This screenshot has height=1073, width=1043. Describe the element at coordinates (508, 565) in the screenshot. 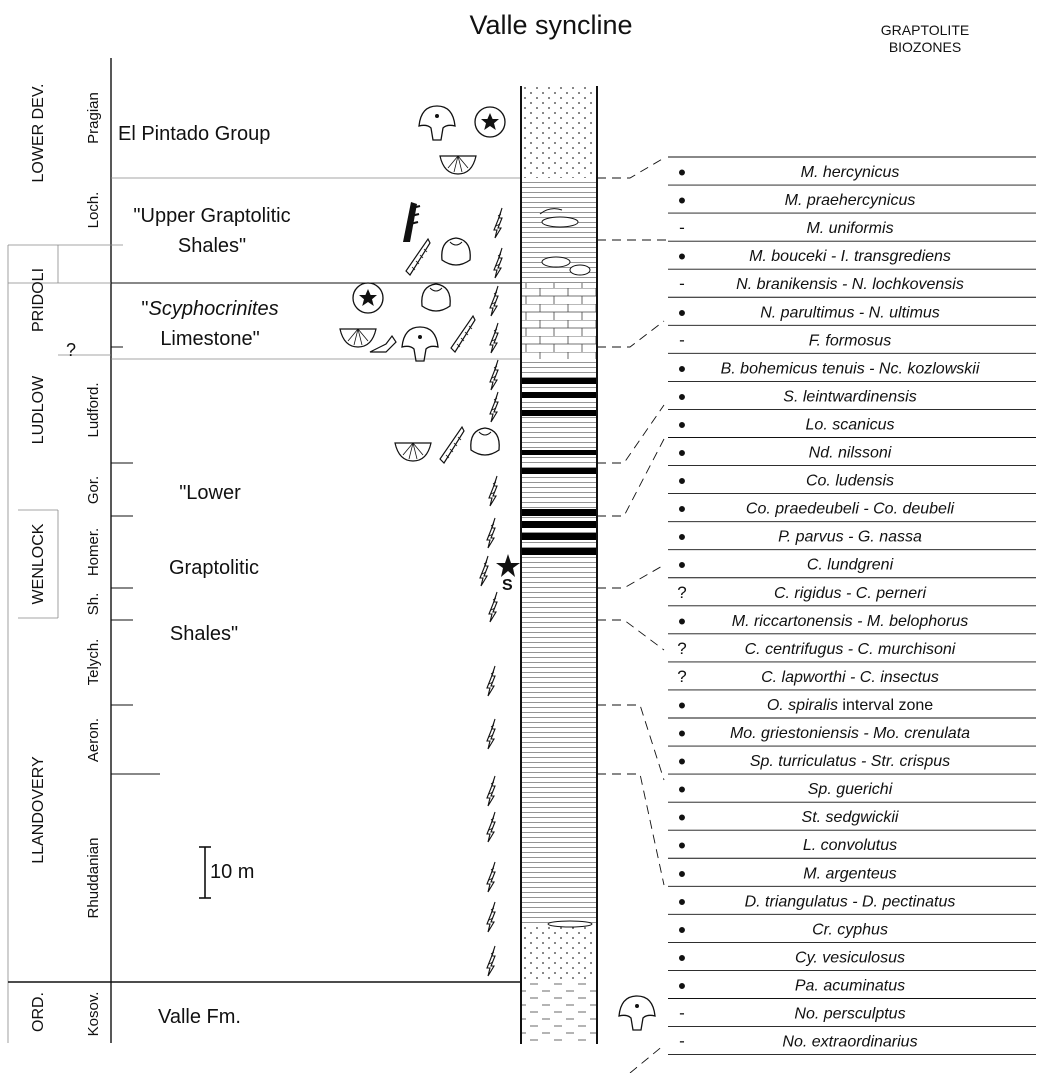

I see `sample-star-icon` at that location.